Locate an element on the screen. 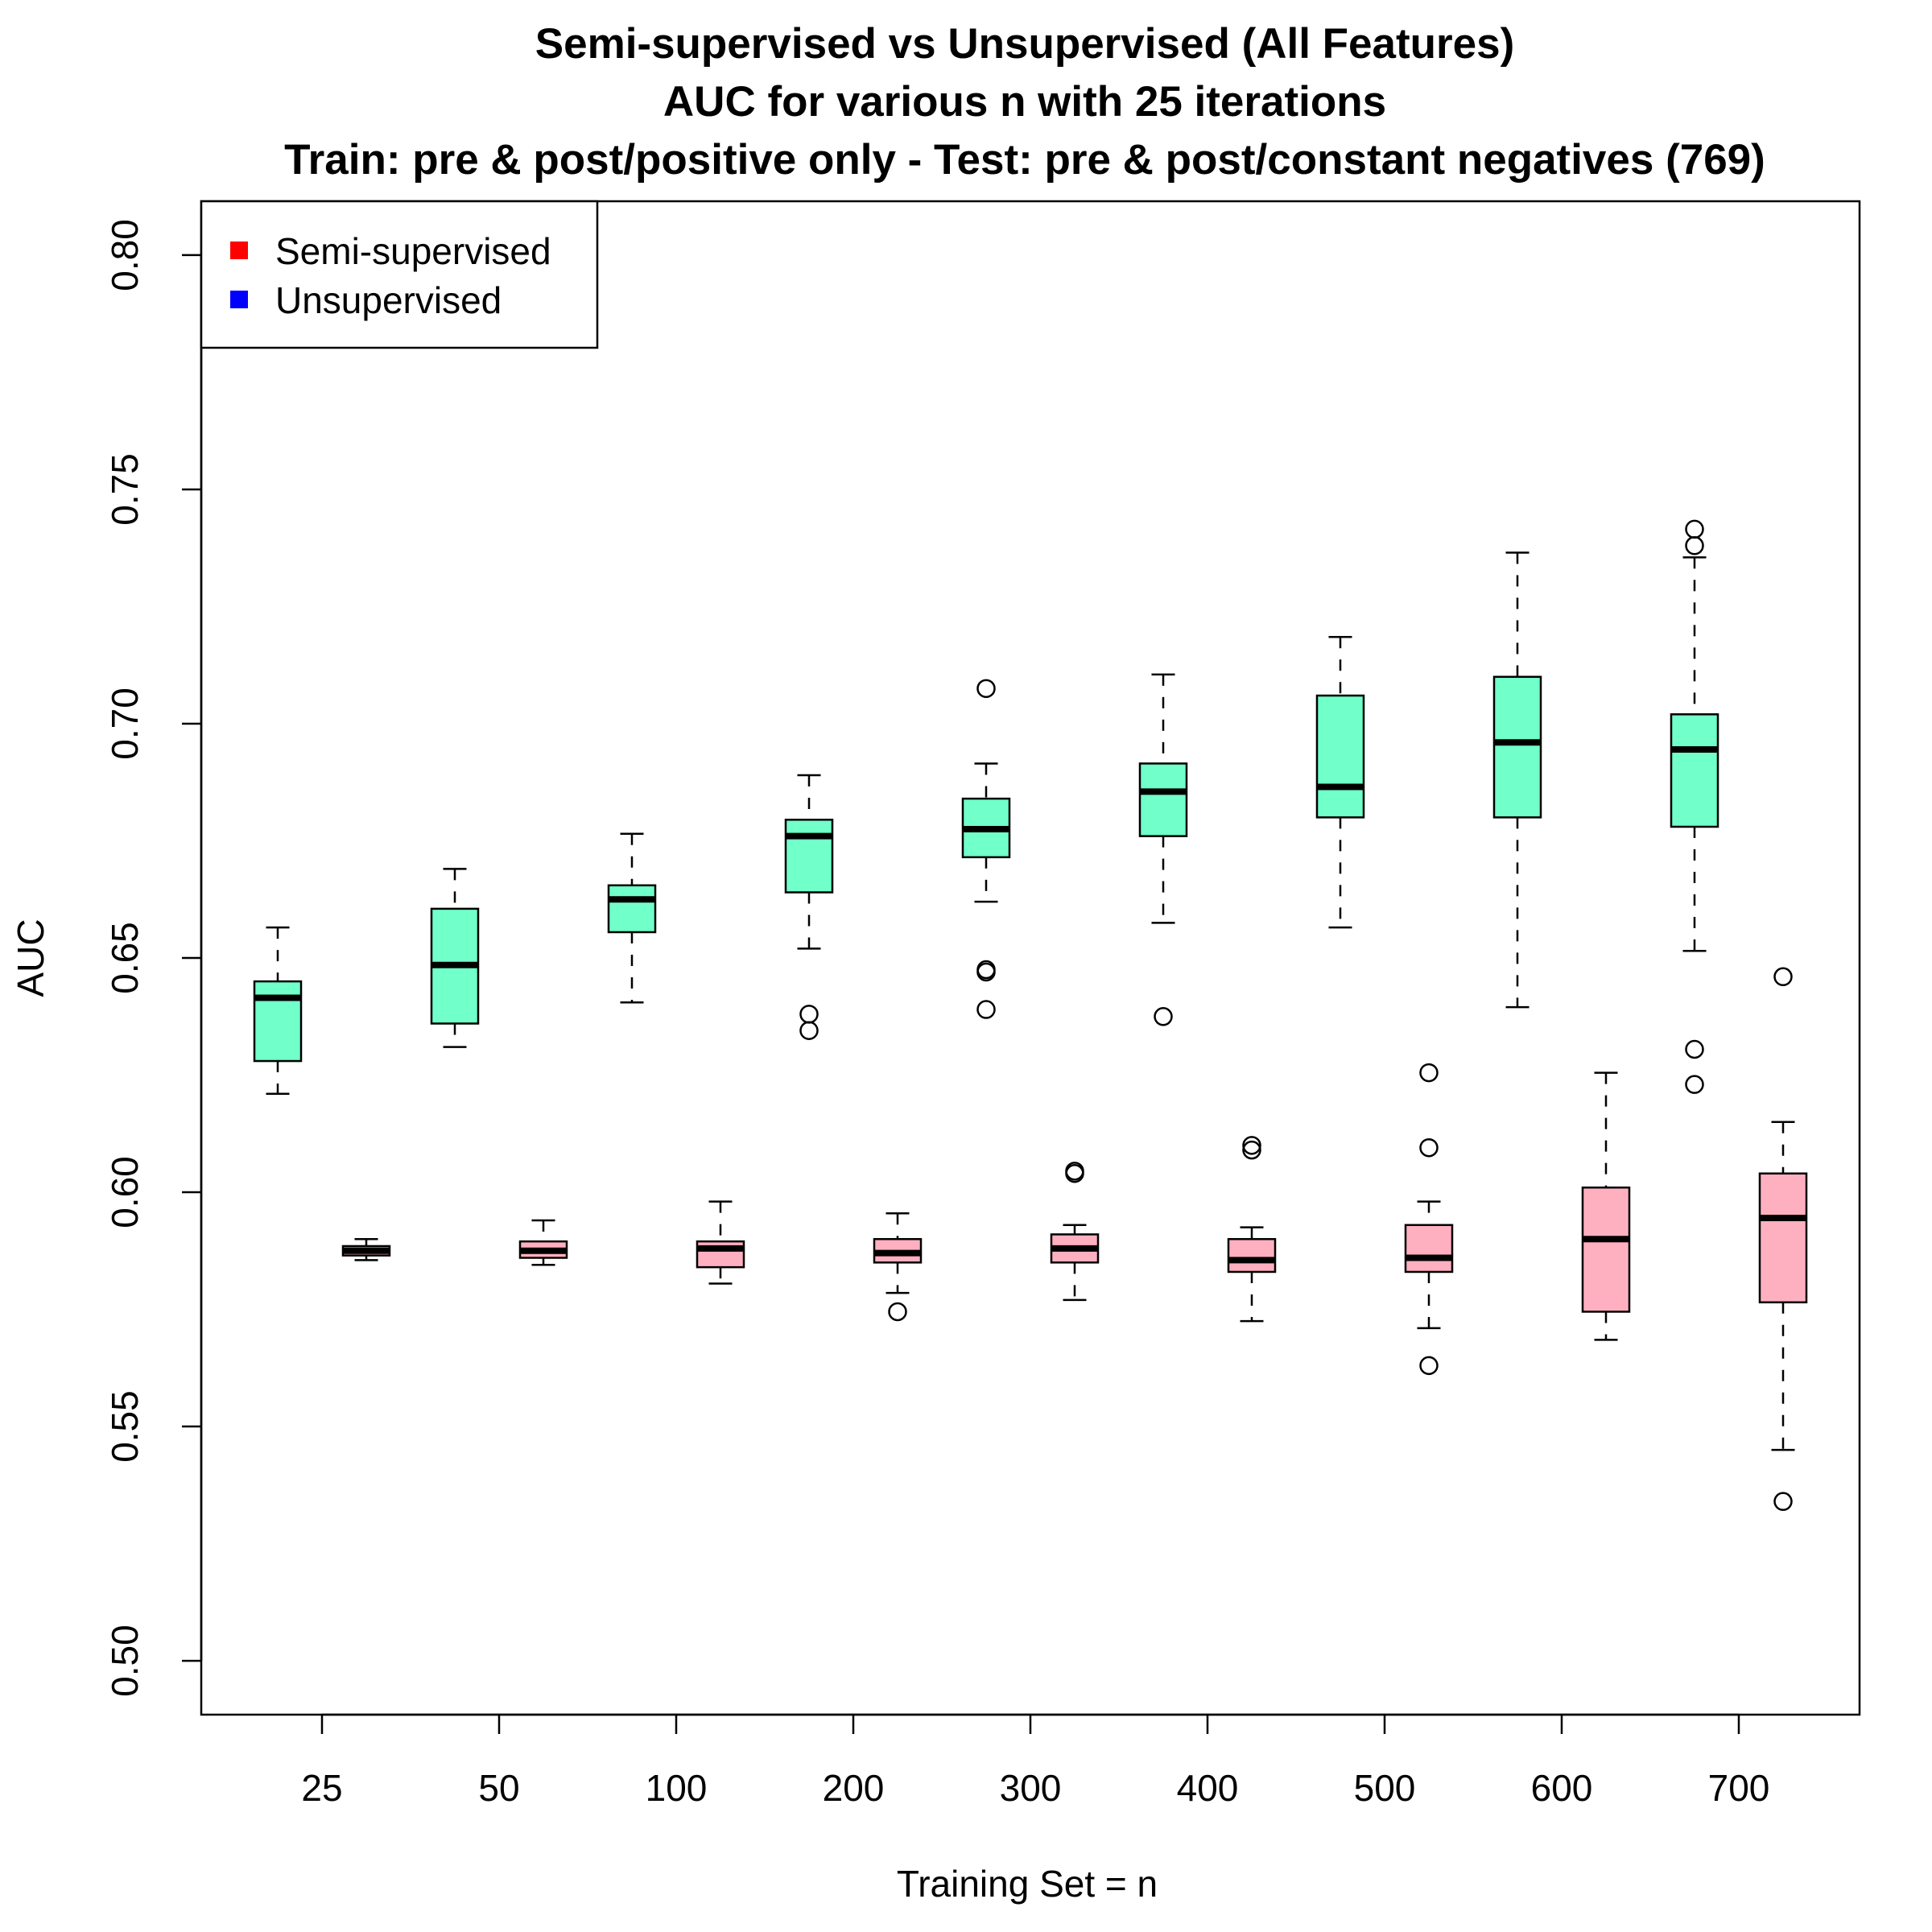 The width and height of the screenshot is (1932, 1932). x-tick-label: 300 is located at coordinates (1031, 1788).